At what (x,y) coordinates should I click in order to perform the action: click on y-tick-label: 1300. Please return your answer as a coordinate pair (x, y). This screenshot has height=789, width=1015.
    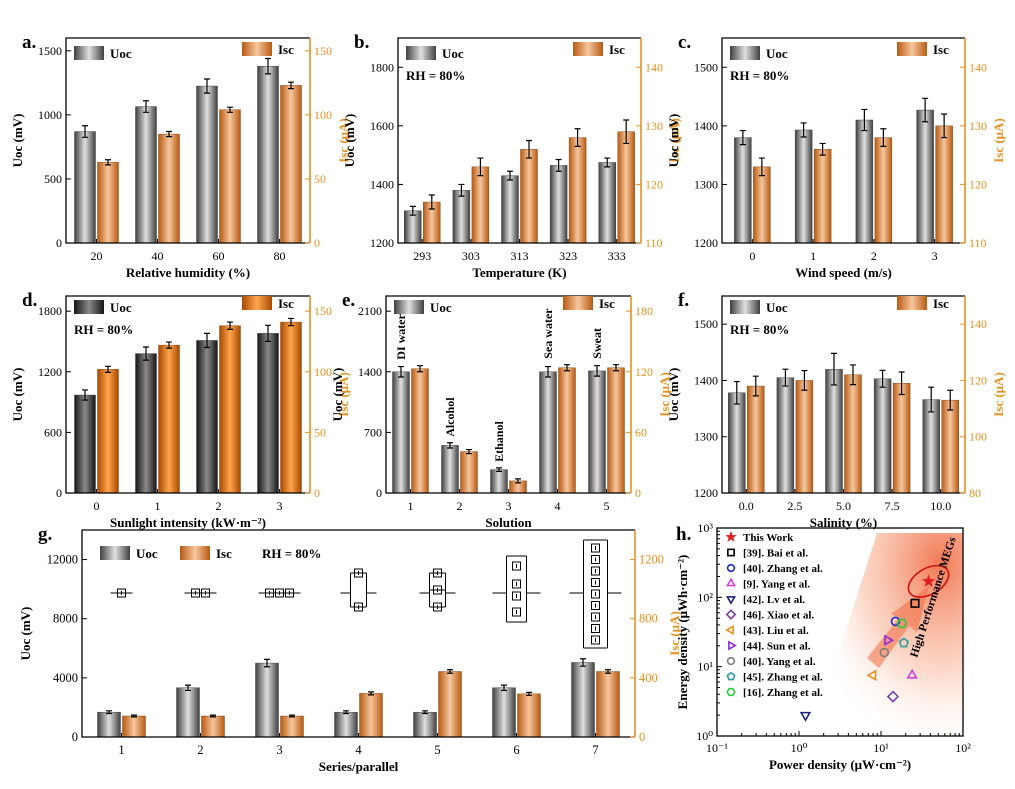
    Looking at the image, I should click on (706, 184).